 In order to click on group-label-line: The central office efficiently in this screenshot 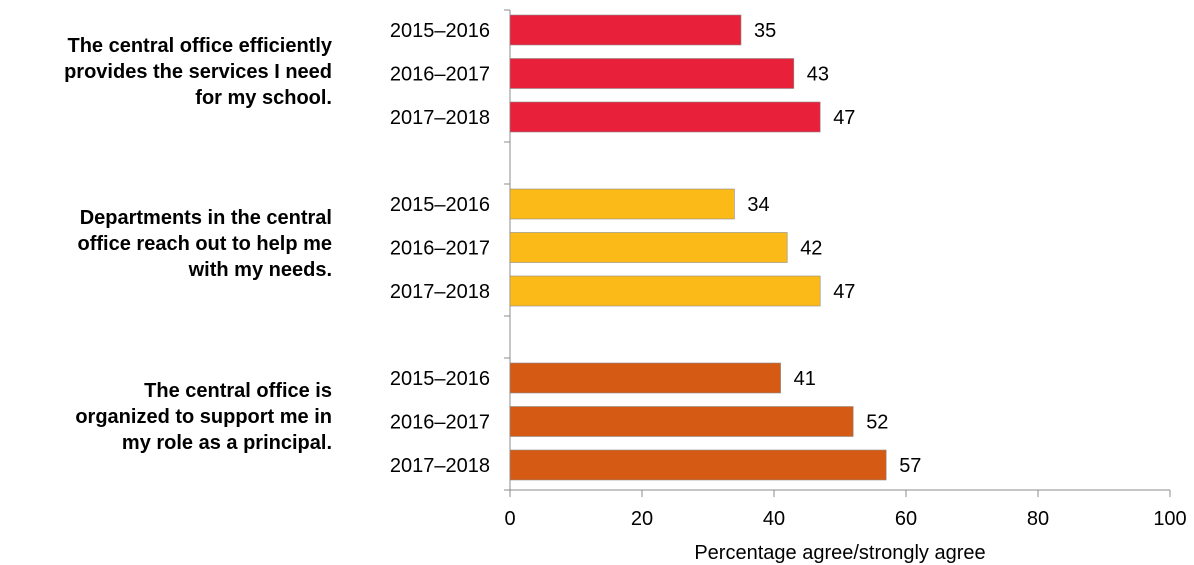, I will do `click(199, 46)`.